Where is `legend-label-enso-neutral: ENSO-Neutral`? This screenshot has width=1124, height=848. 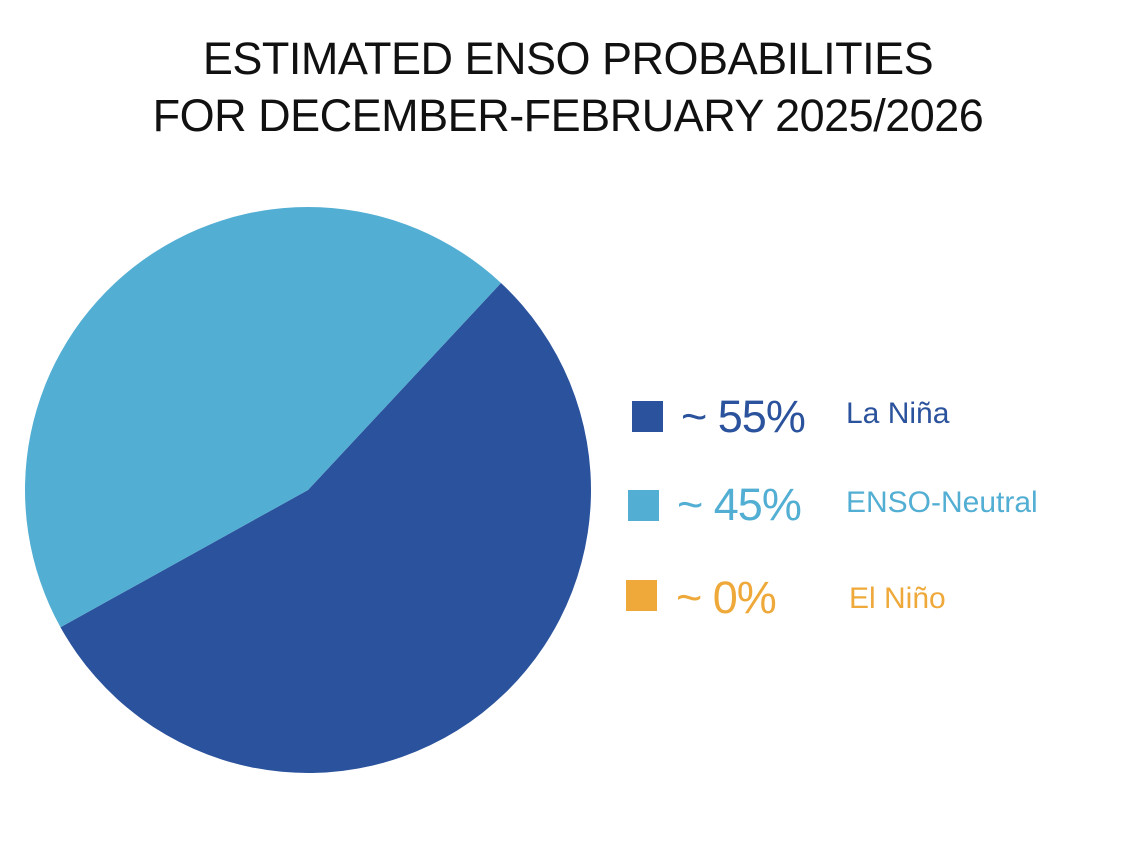 legend-label-enso-neutral: ENSO-Neutral is located at coordinates (942, 502).